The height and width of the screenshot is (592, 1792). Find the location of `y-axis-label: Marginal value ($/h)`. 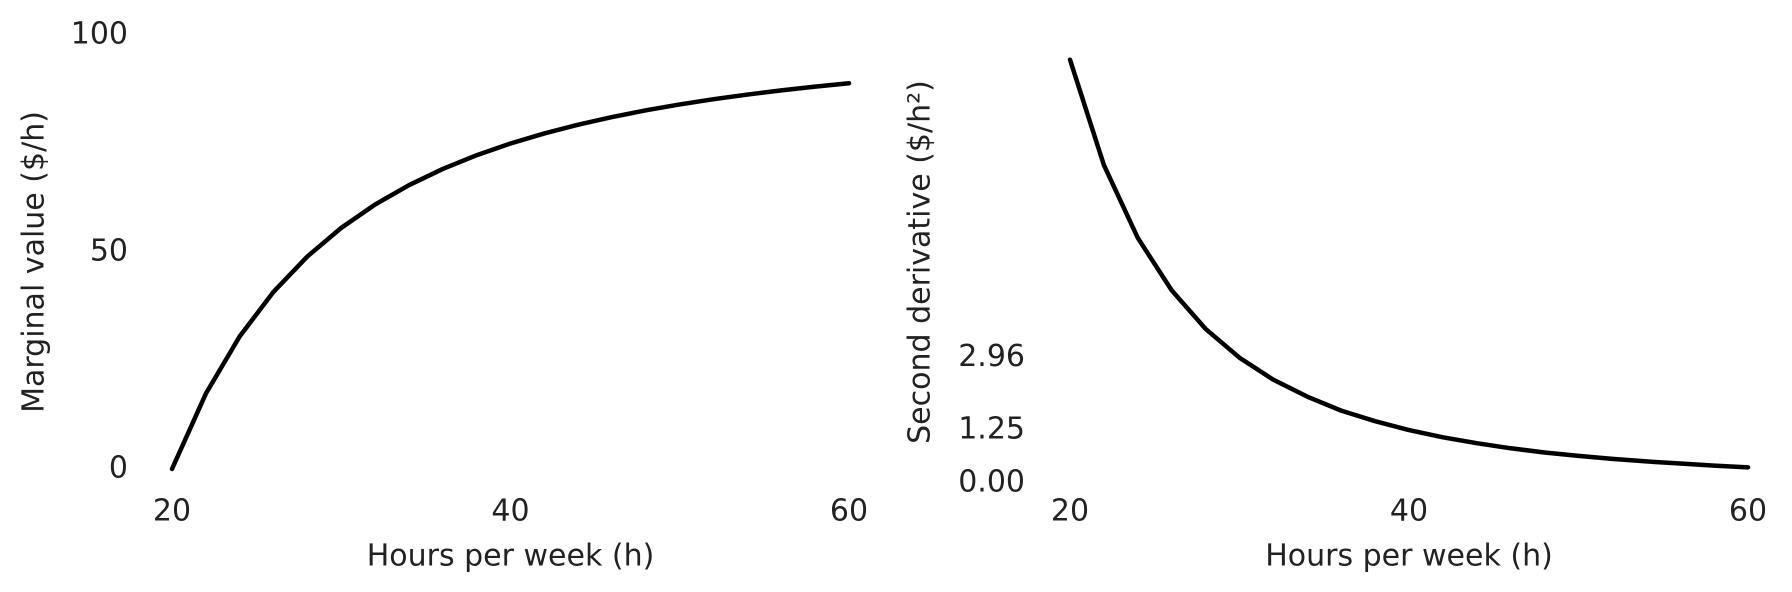

y-axis-label: Marginal value ($/h) is located at coordinates (34, 262).